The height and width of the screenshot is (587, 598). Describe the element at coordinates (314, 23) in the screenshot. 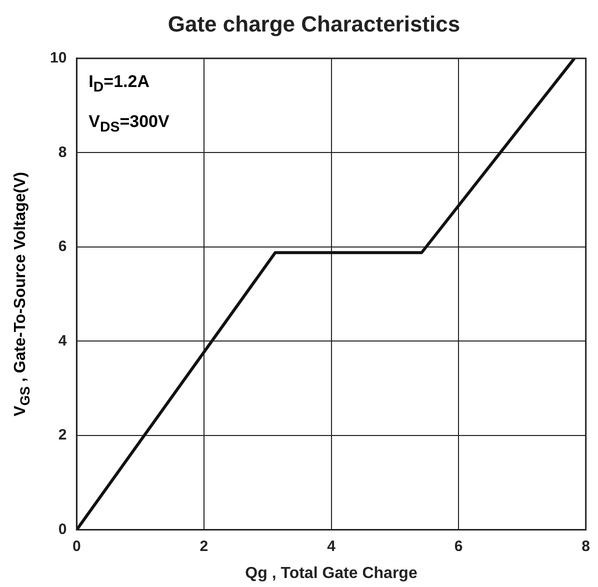

I see `chart-title: Gate charge Characteristics` at that location.